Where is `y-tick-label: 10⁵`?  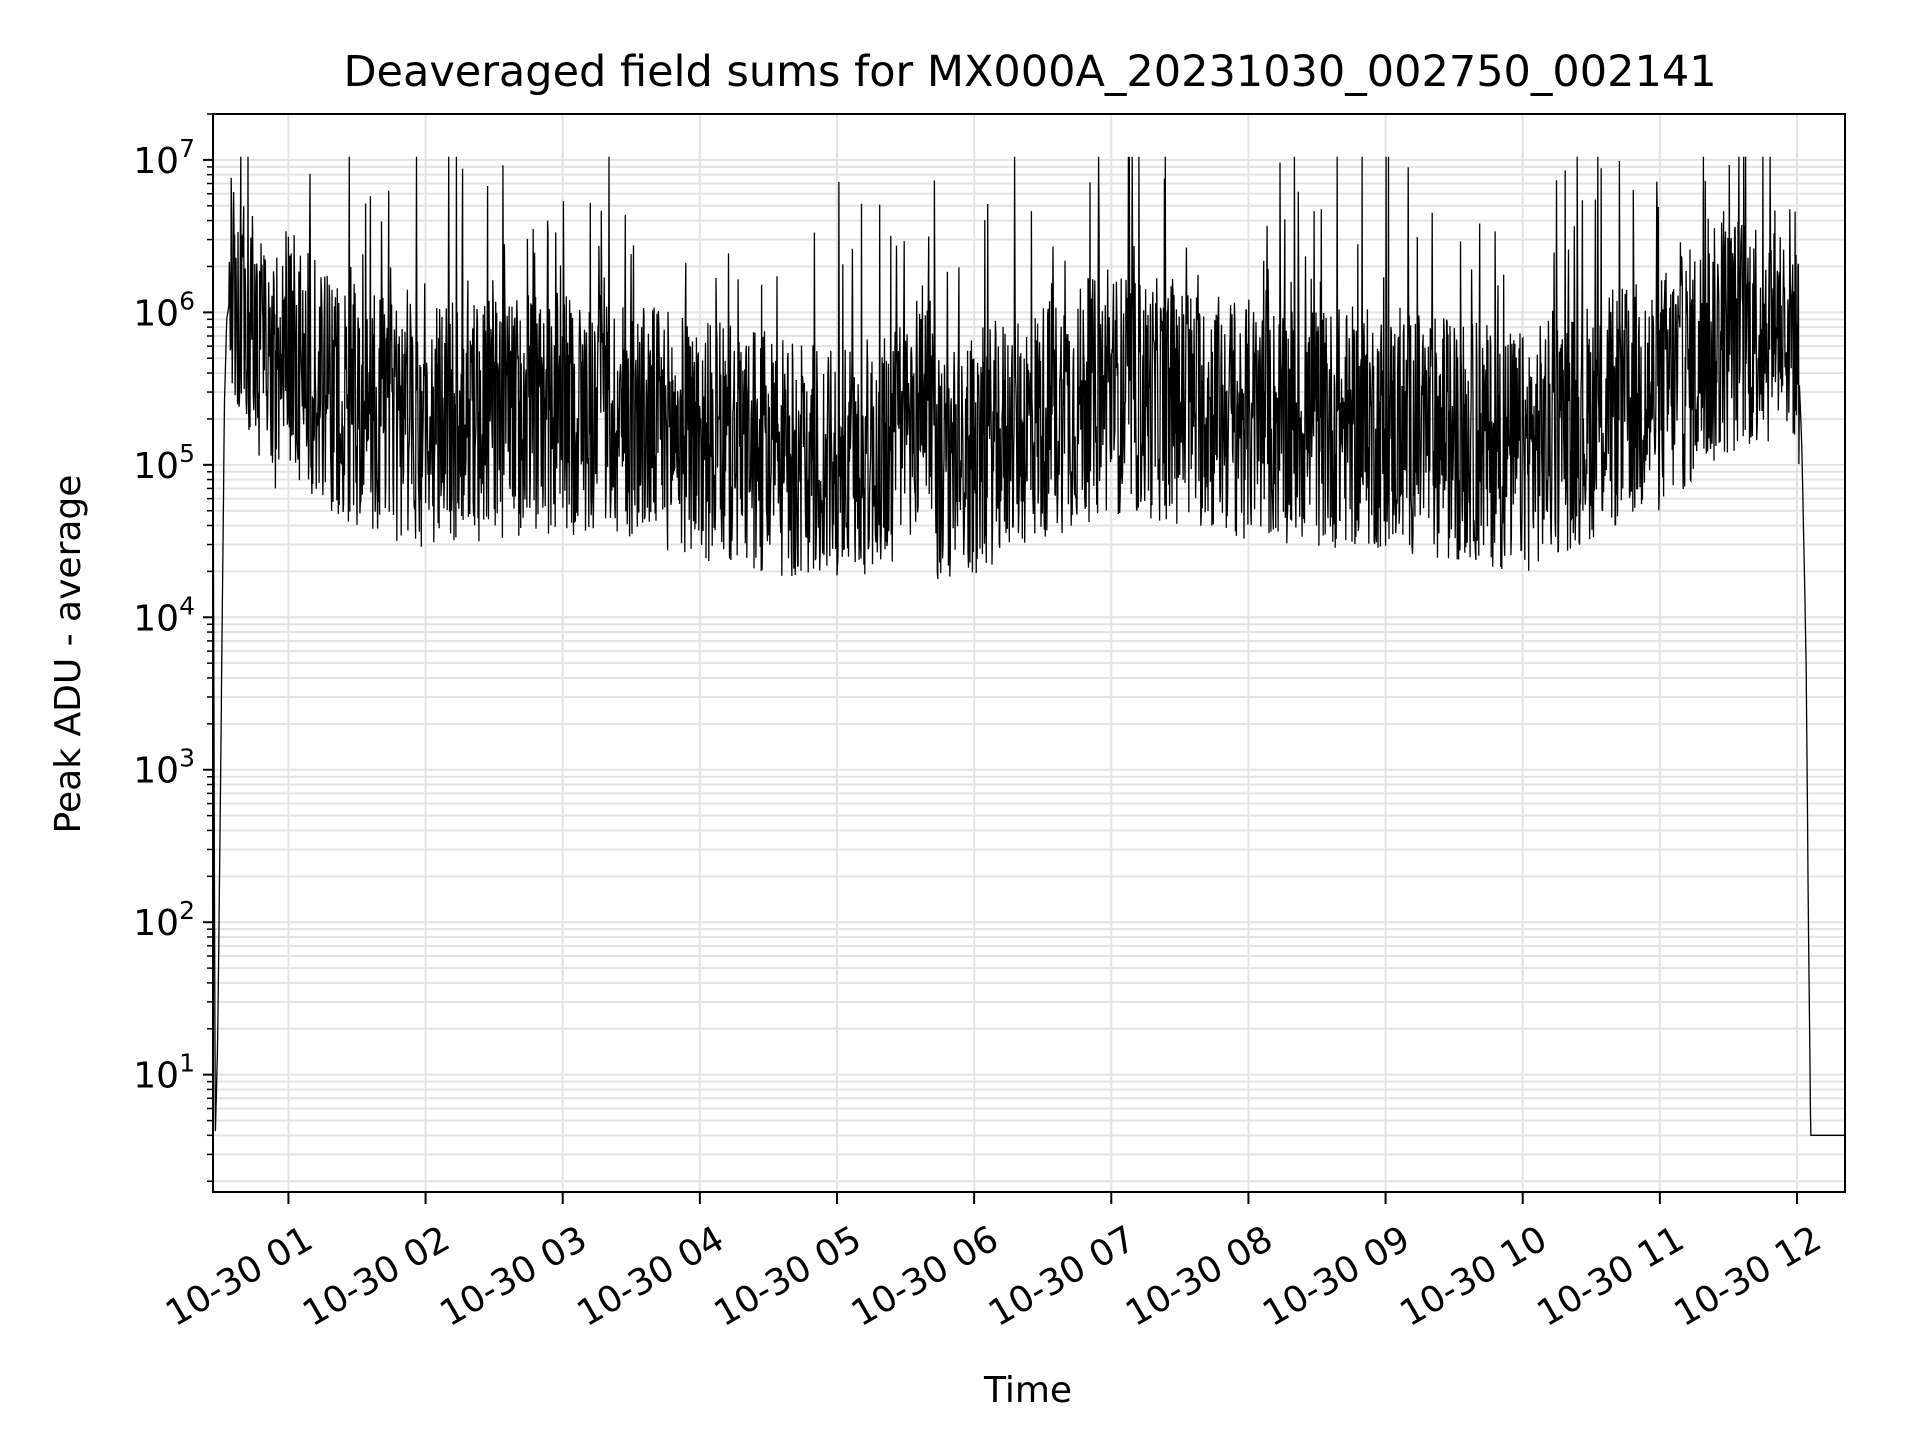 y-tick-label: 10⁵ is located at coordinates (164, 463).